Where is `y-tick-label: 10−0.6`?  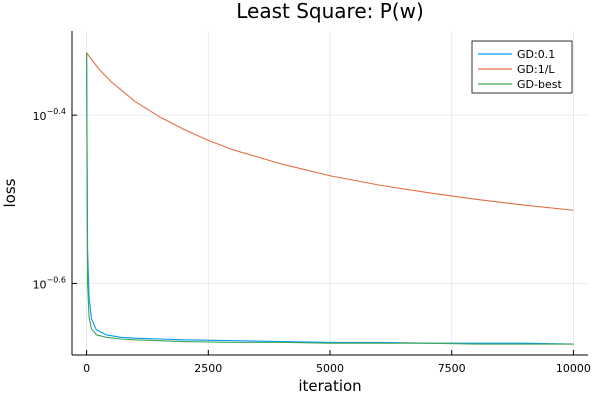
y-tick-label: 10−0.6 is located at coordinates (49, 283).